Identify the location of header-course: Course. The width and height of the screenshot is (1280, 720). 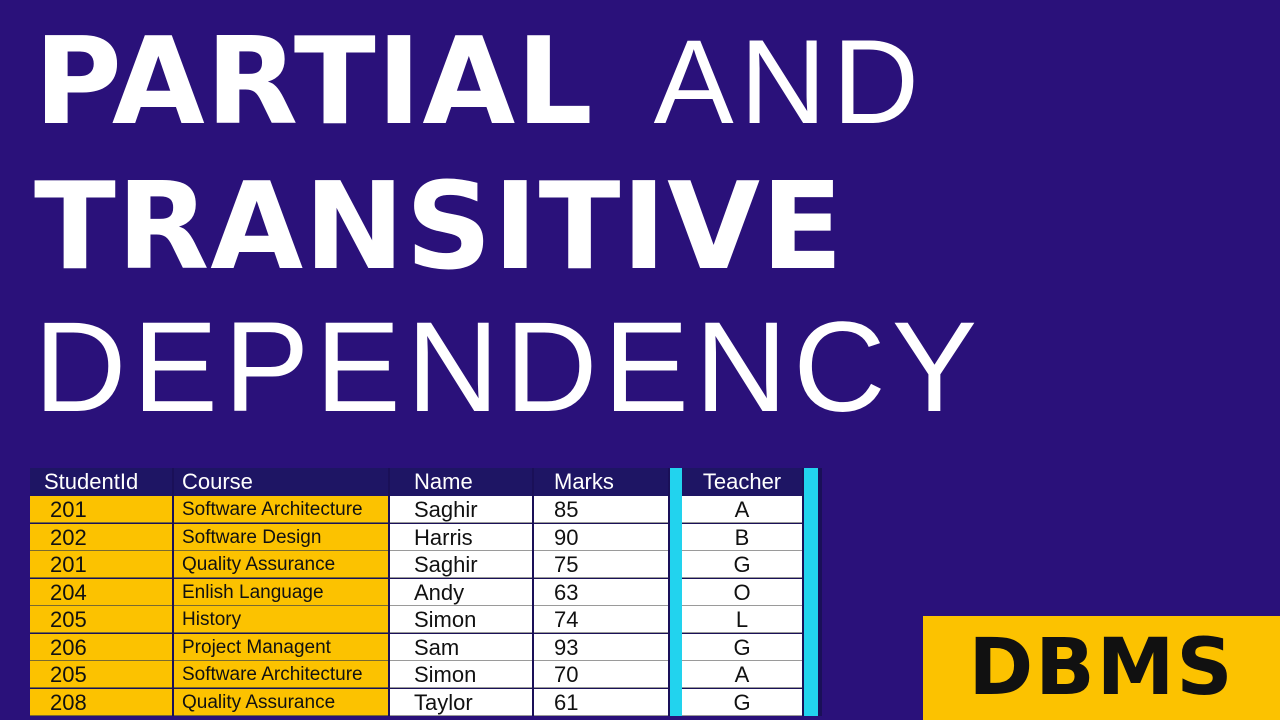
(281, 482).